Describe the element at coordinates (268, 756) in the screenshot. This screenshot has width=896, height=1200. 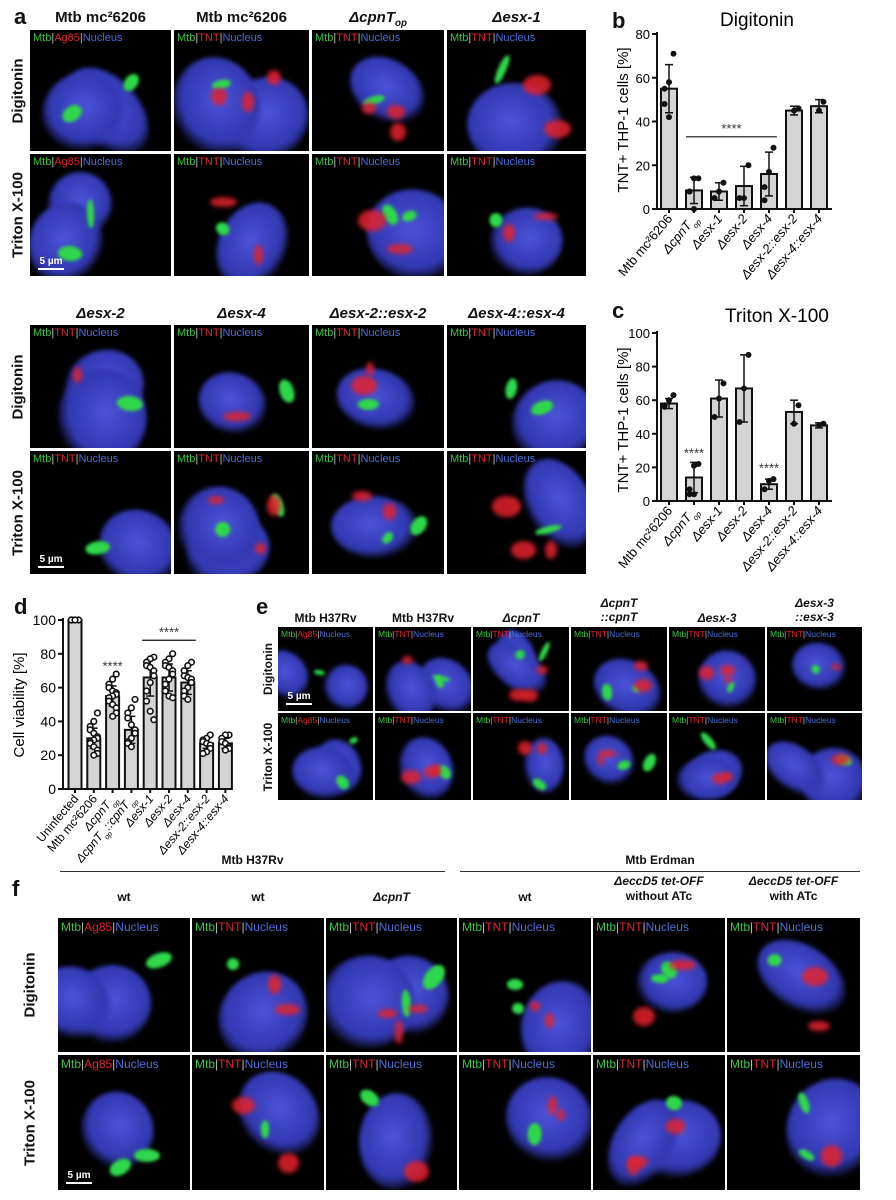
I see `panel-e-row-label-triton: Triton X-100` at that location.